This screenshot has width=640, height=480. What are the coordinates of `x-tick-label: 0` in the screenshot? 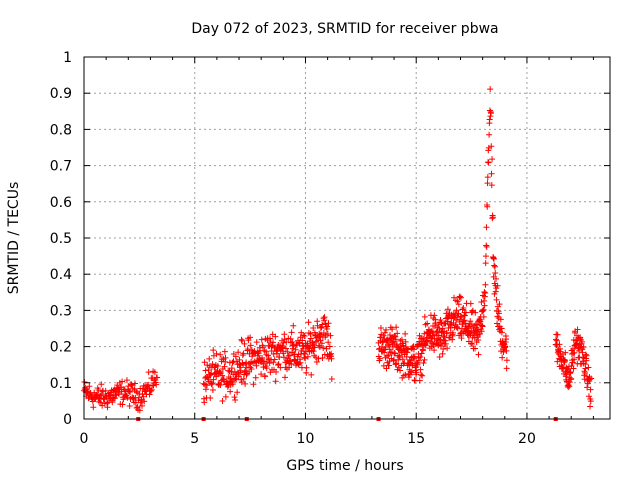 It's located at (84, 439).